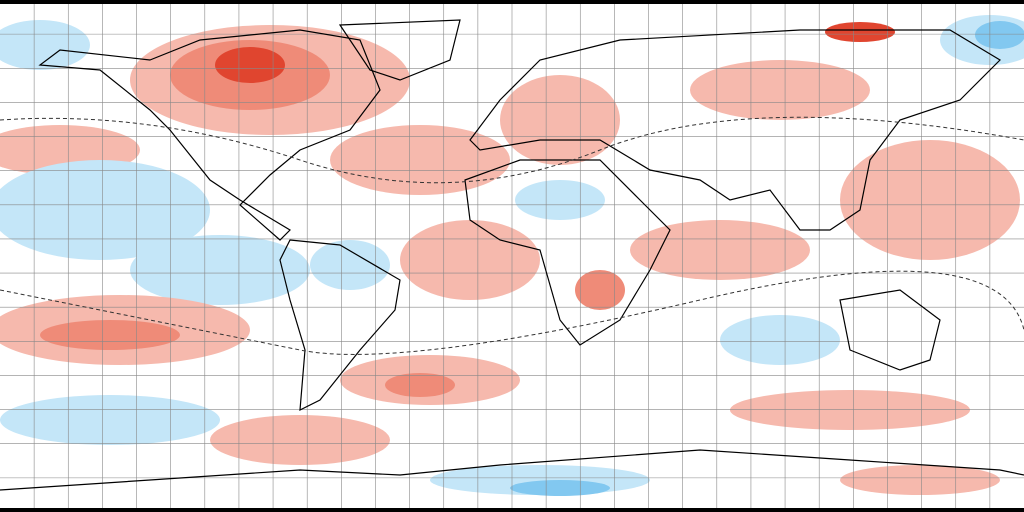 This screenshot has width=1024, height=512. I want to click on top-border, so click(512, 2).